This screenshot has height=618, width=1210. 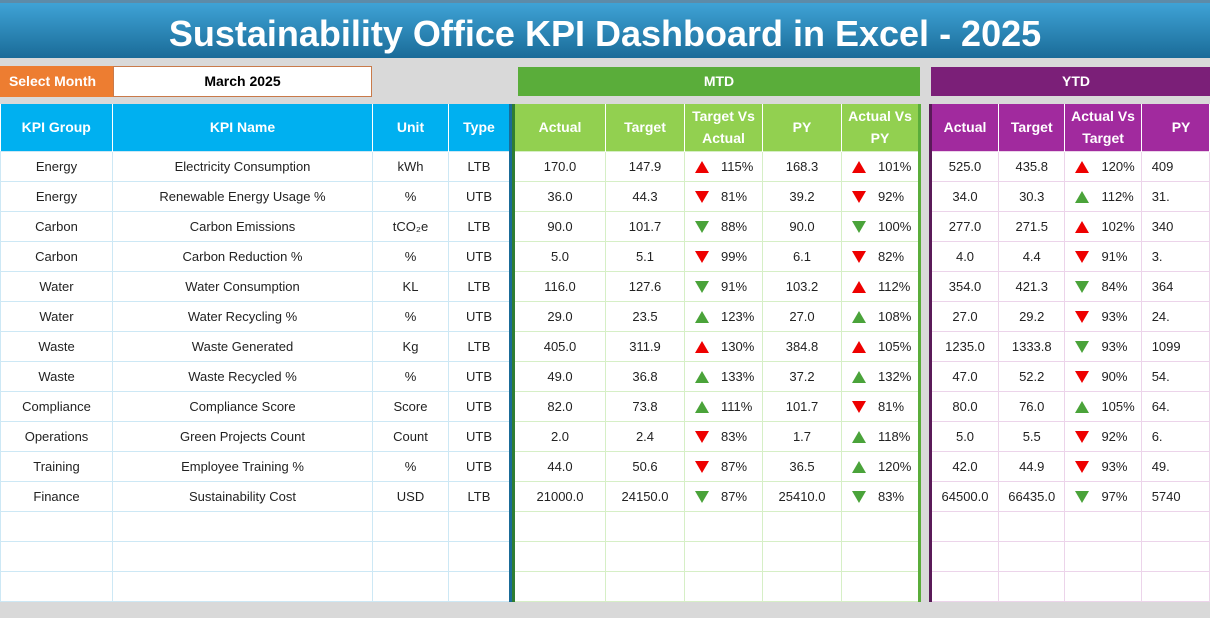 What do you see at coordinates (1103, 496) in the screenshot?
I see `ytd-actual-vs-target: 97%` at bounding box center [1103, 496].